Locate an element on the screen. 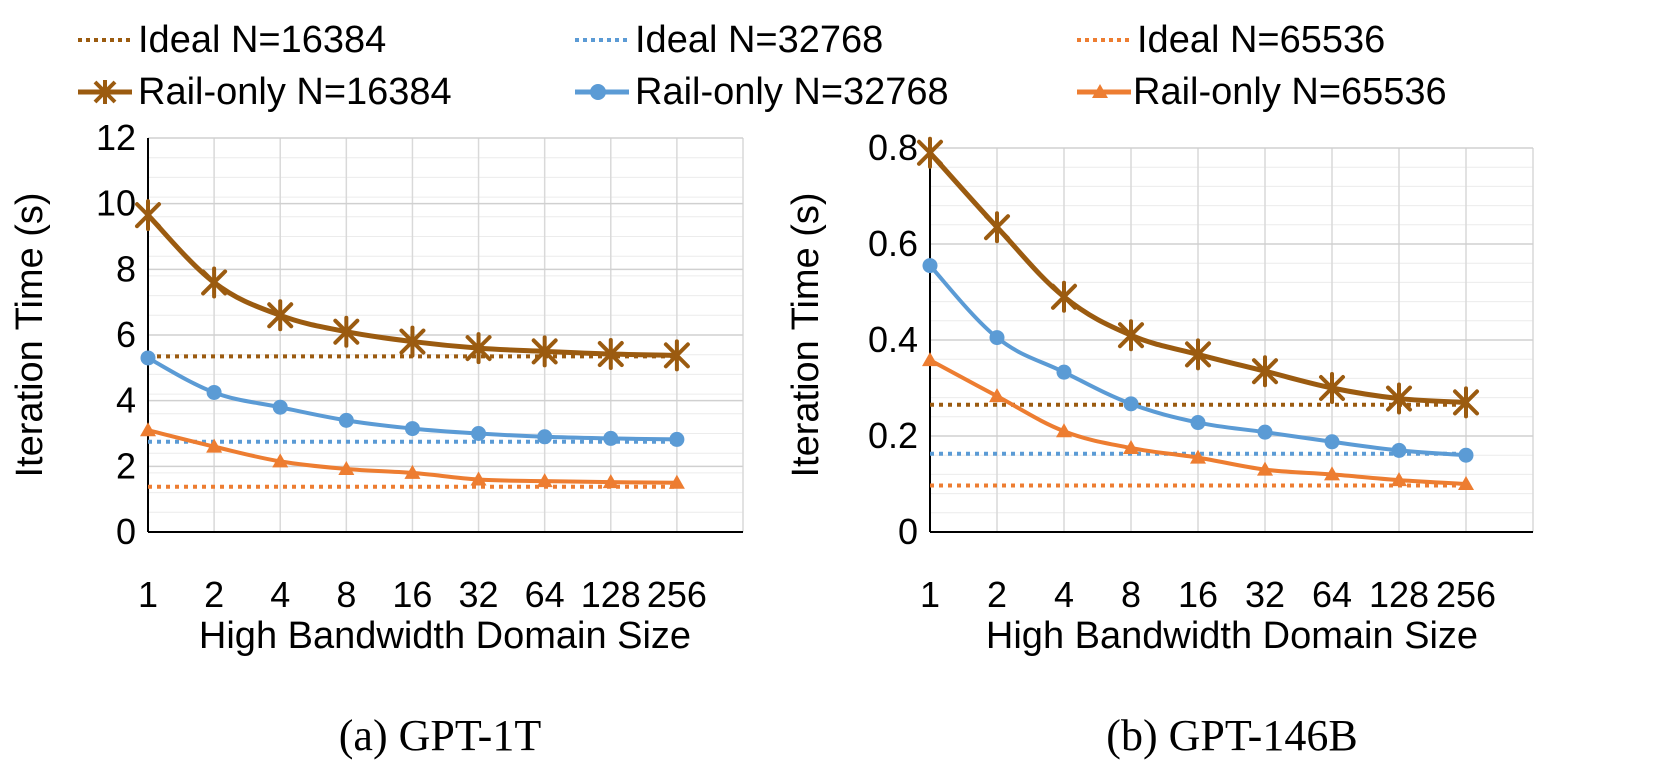  legend-item-rail-32768: Rail-only N=32768 is located at coordinates (762, 92).